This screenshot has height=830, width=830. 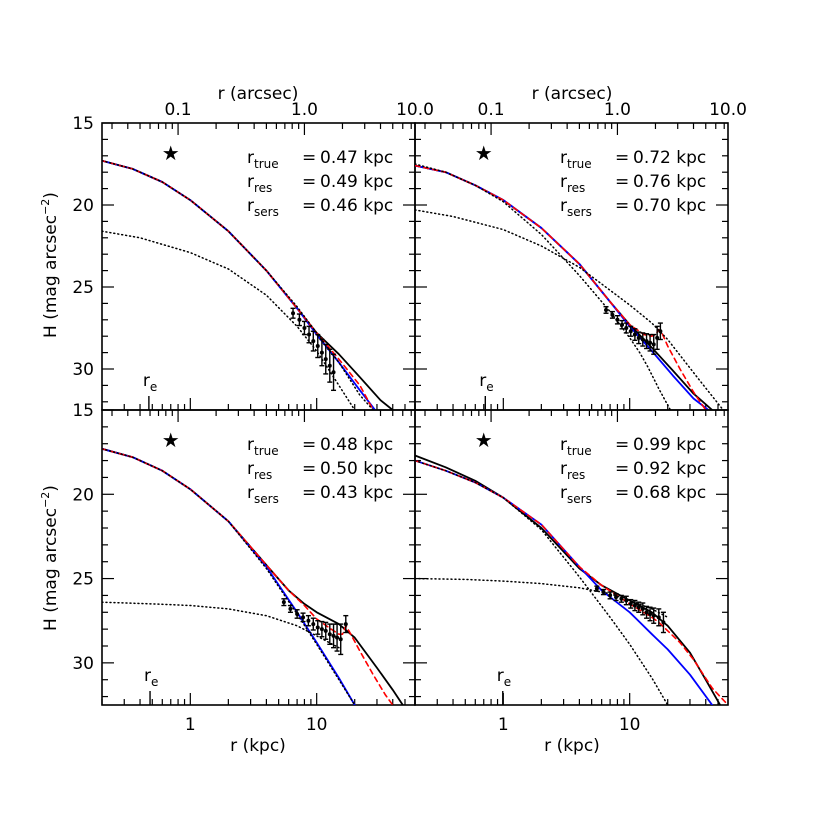 I want to click on y-axis-title-top-main: H (mag arcsec, so click(x=51, y=276).